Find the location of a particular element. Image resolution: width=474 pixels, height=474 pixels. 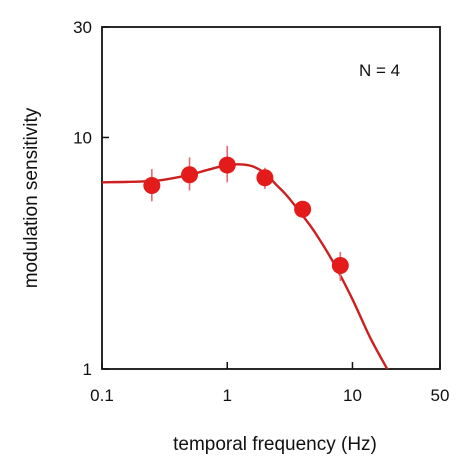

y-tick-label: 1 is located at coordinates (87, 369).